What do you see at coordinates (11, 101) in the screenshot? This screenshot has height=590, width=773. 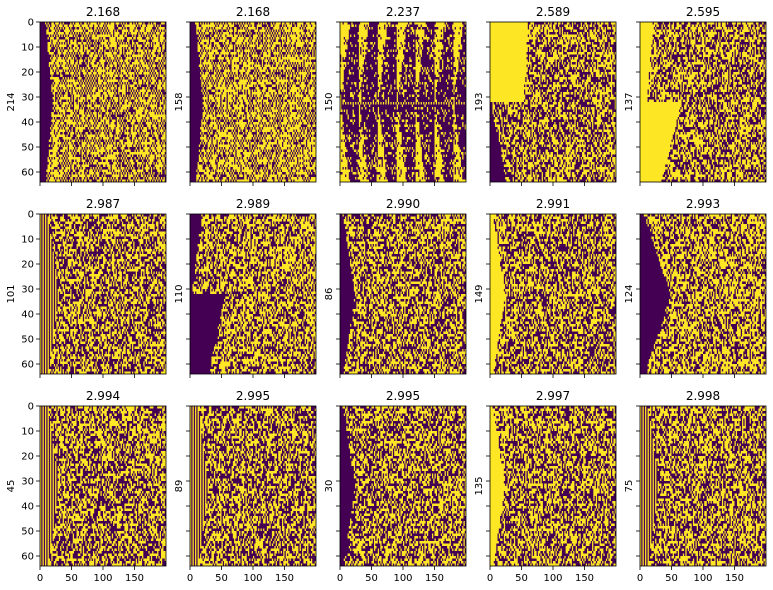 I see `panel-ylabel: 214` at bounding box center [11, 101].